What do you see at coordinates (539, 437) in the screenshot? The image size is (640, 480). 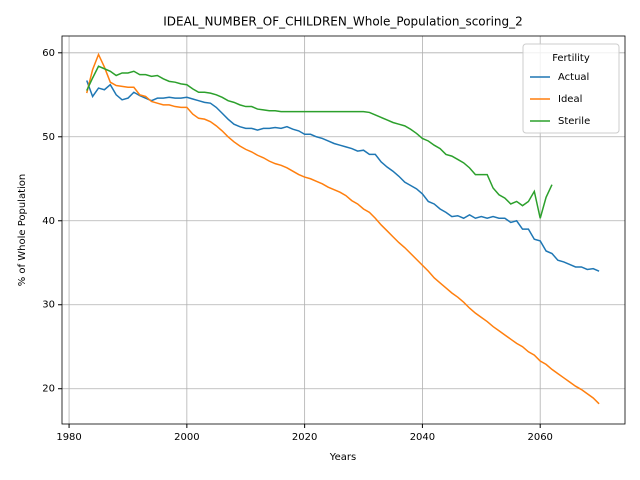 I see `x-tick-label: 2060` at bounding box center [539, 437].